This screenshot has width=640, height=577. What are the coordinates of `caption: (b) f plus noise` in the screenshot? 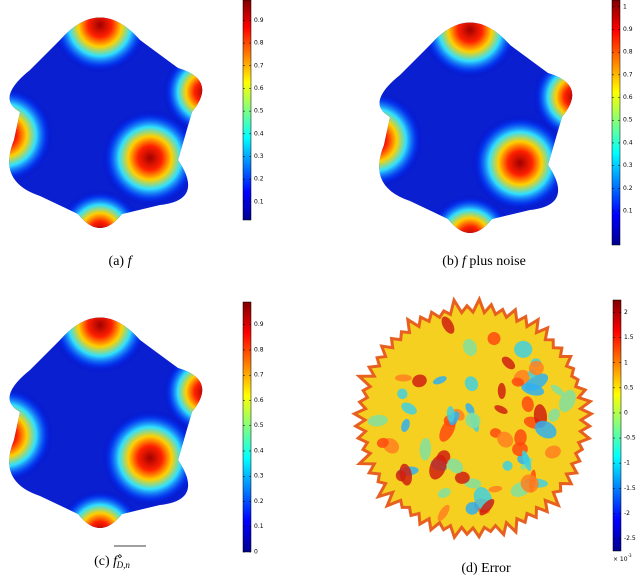 It's located at (484, 261).